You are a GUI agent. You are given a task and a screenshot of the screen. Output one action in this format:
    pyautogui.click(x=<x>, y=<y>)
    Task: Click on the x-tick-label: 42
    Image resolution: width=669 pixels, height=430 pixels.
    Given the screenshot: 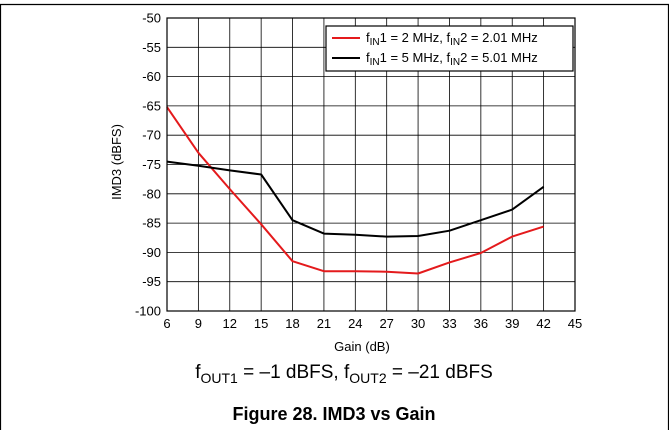 What is the action you would take?
    pyautogui.click(x=543, y=323)
    